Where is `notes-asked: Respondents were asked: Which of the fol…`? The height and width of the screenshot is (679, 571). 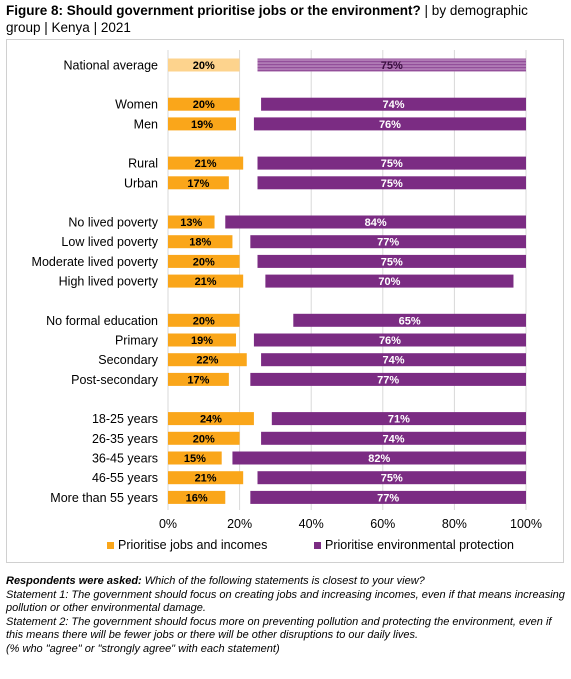 notes-asked: Respondents were asked: Which of the fol… is located at coordinates (286, 582).